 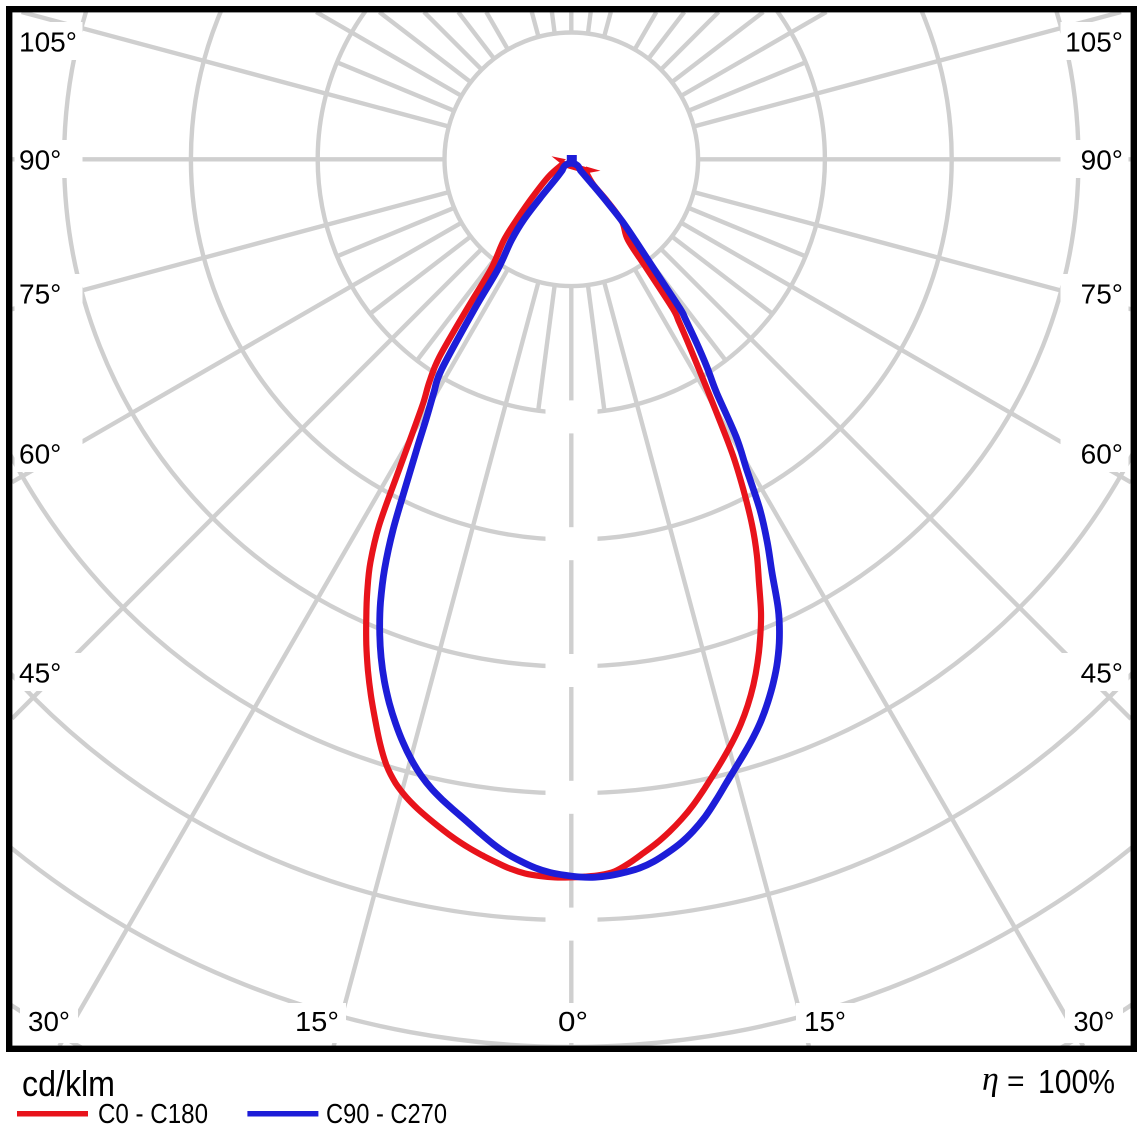 What do you see at coordinates (990, 1079) in the screenshot?
I see `svg-text: η` at bounding box center [990, 1079].